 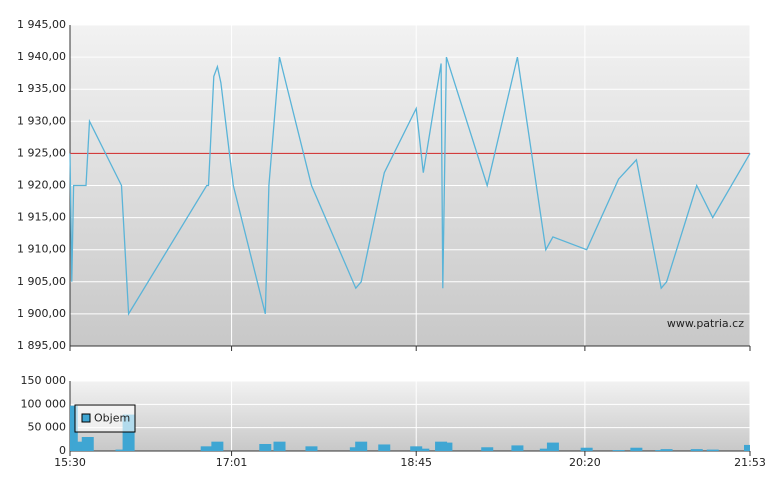 What do you see at coordinates (585, 462) in the screenshot?
I see `x-tick-label: 20:20` at bounding box center [585, 462].